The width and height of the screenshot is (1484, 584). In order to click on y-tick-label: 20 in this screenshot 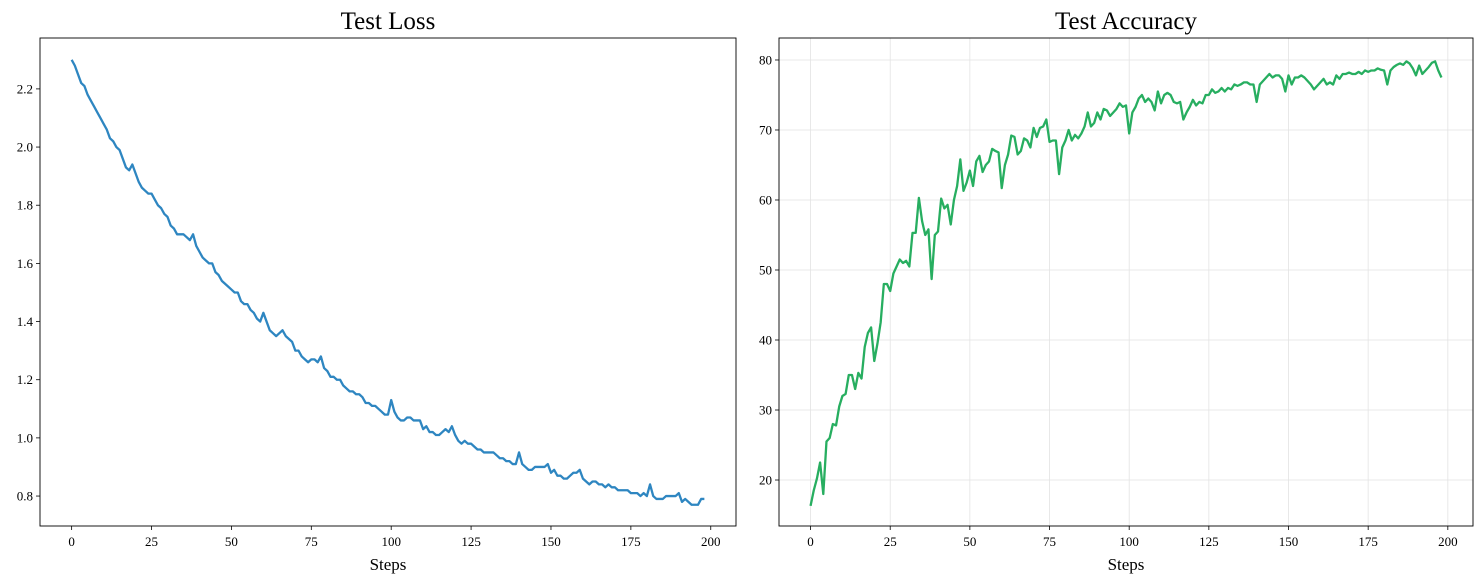, I will do `click(765, 480)`.